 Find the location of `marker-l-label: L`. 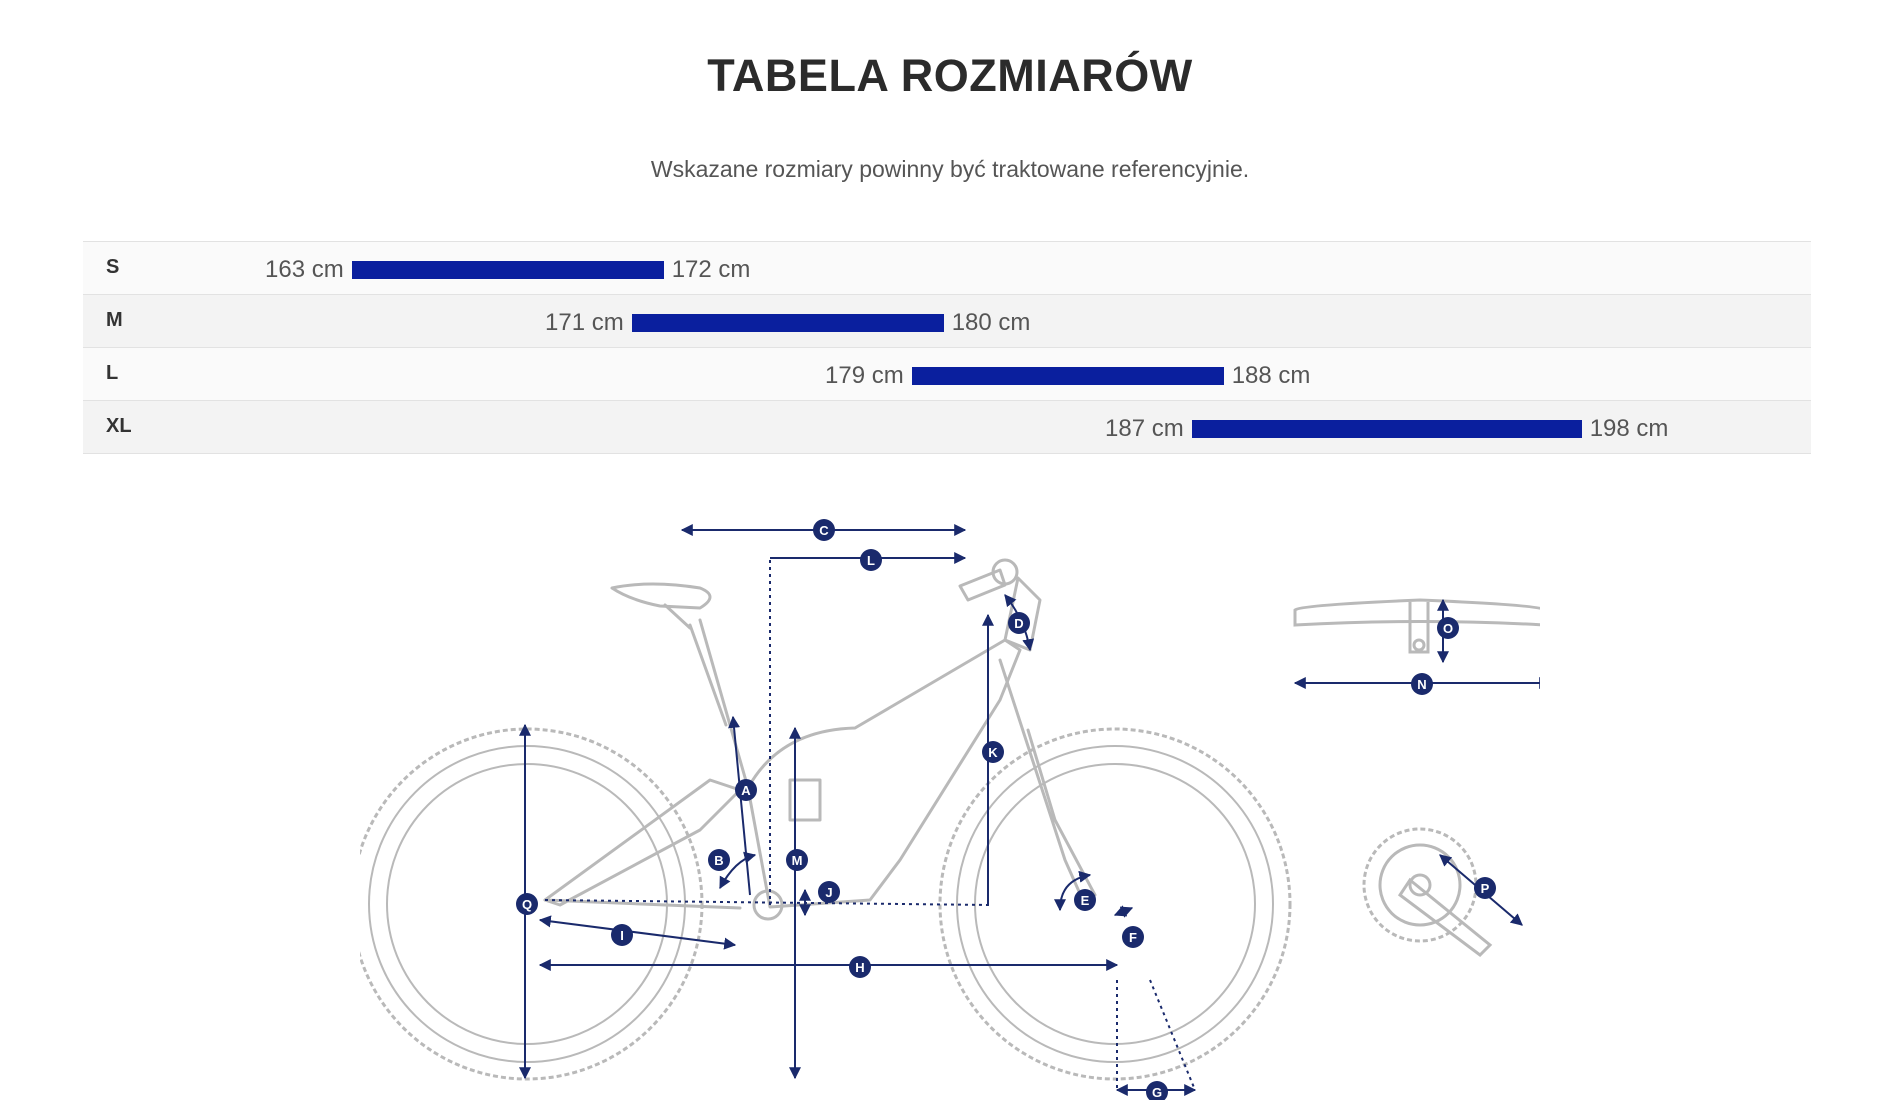

marker-l-label: L is located at coordinates (871, 560).